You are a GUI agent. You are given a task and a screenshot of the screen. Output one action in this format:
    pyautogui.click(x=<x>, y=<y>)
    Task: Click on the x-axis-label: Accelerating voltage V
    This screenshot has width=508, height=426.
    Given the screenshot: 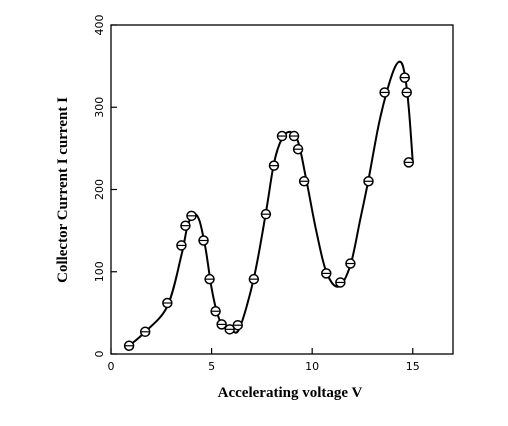 What is the action you would take?
    pyautogui.click(x=290, y=393)
    